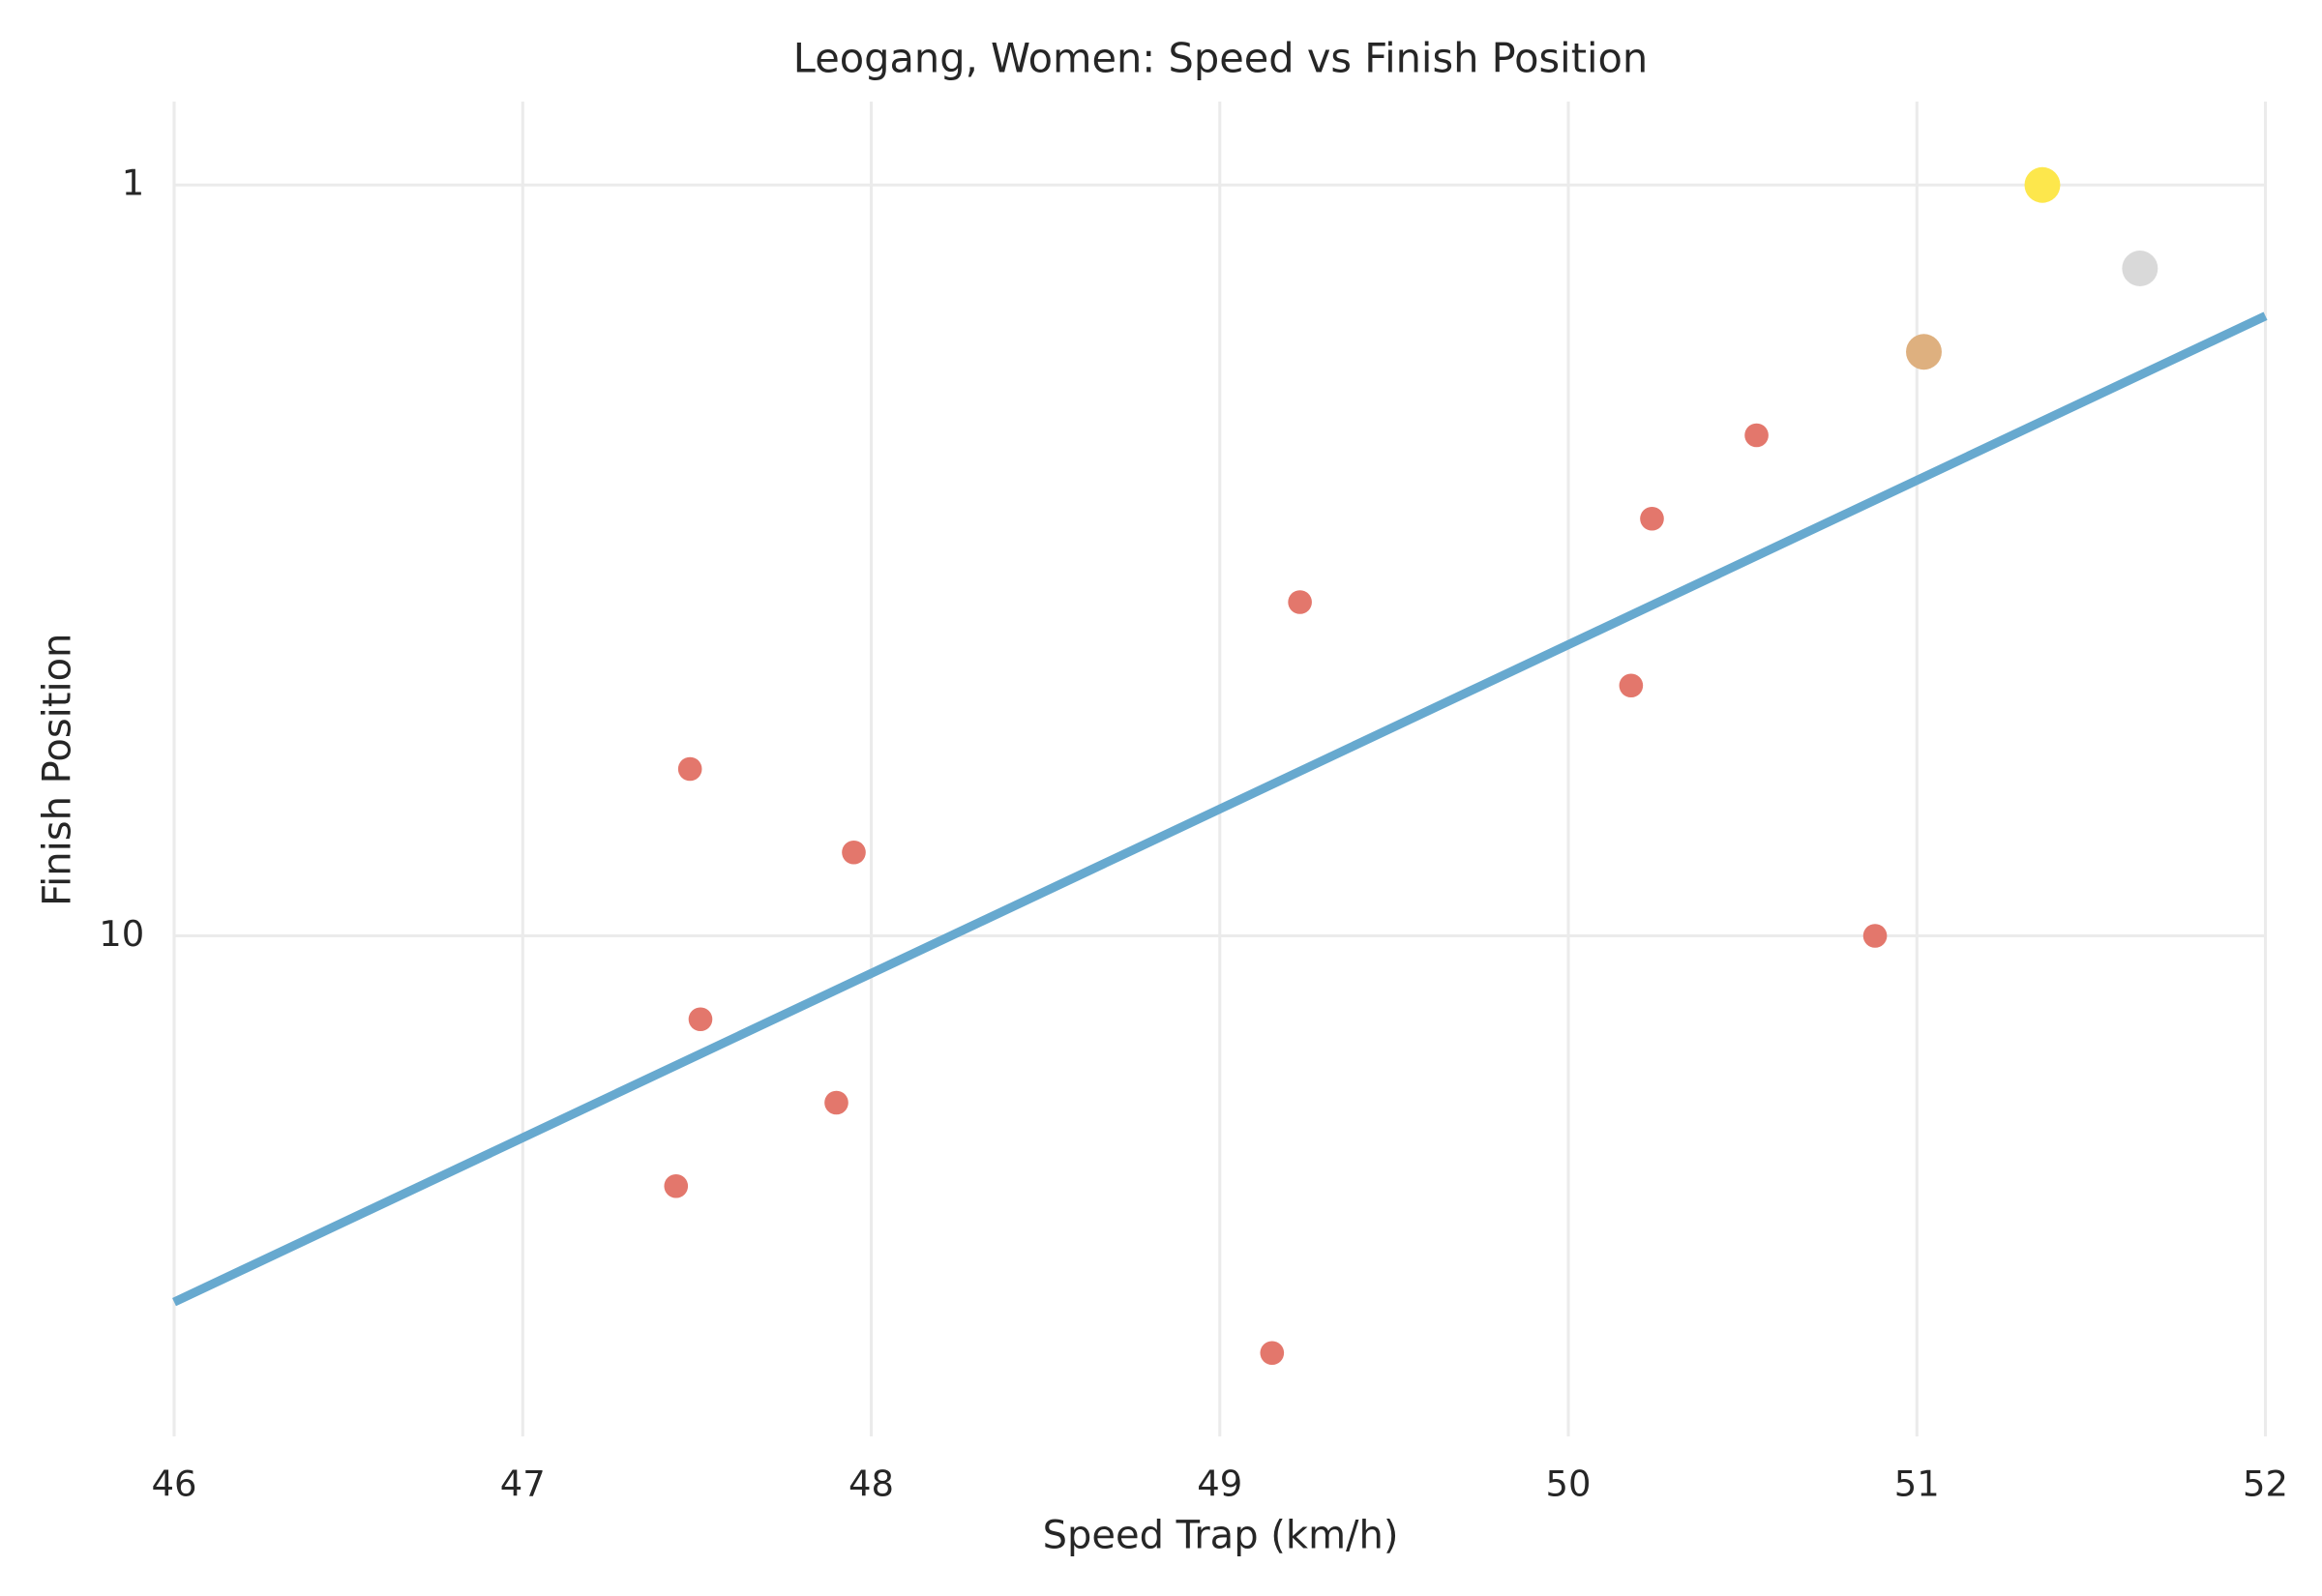  Describe the element at coordinates (121, 934) in the screenshot. I see `y-tick-label: 10` at that location.